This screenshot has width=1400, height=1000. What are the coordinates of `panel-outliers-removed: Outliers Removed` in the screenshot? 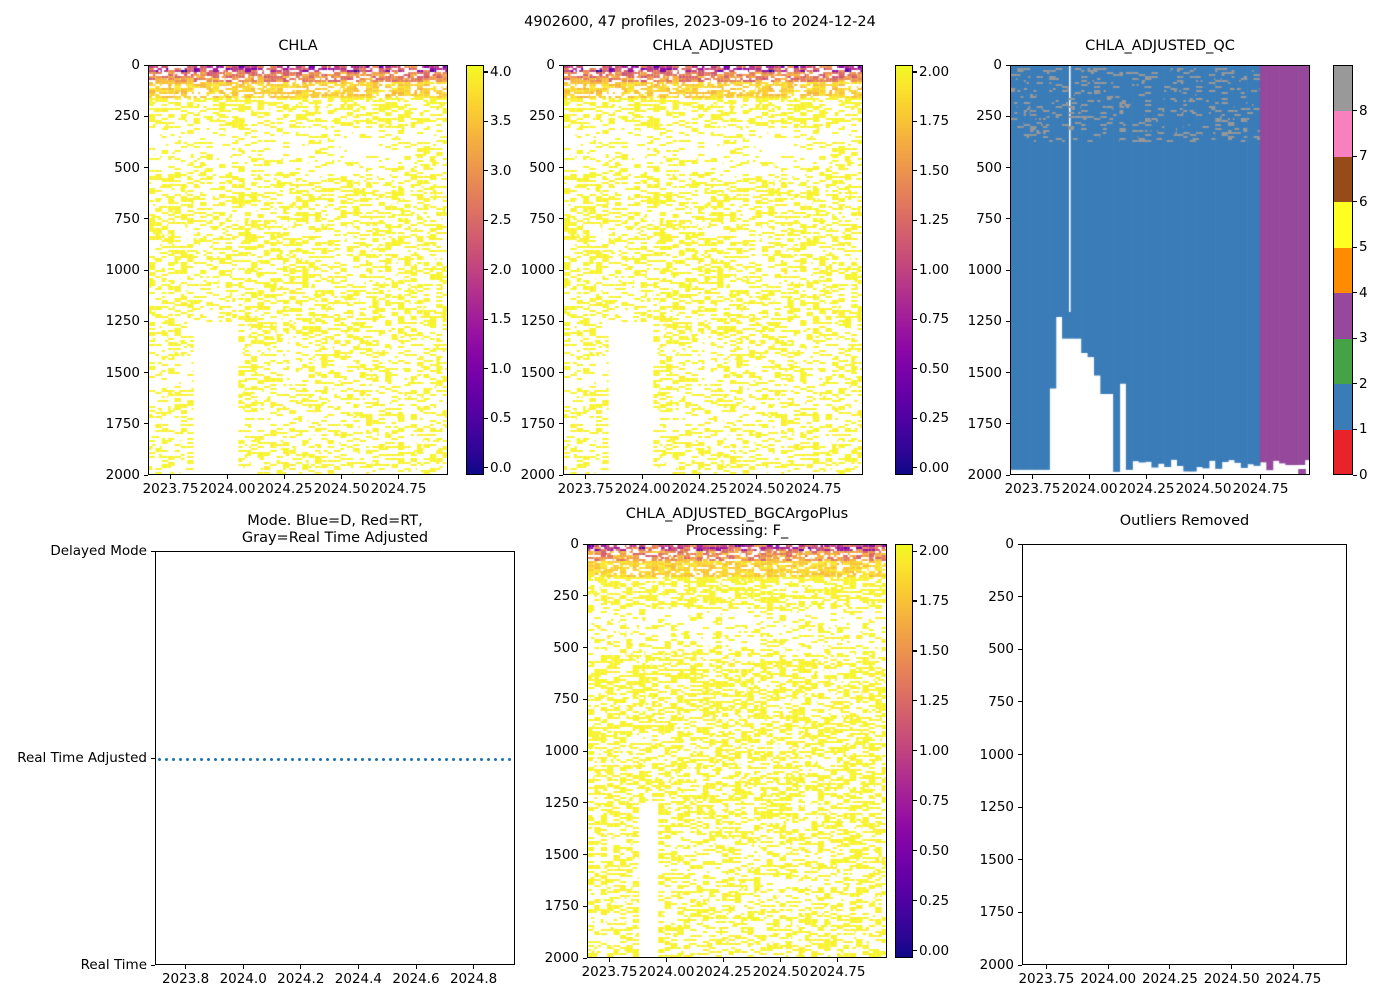 It's located at (1184, 739).